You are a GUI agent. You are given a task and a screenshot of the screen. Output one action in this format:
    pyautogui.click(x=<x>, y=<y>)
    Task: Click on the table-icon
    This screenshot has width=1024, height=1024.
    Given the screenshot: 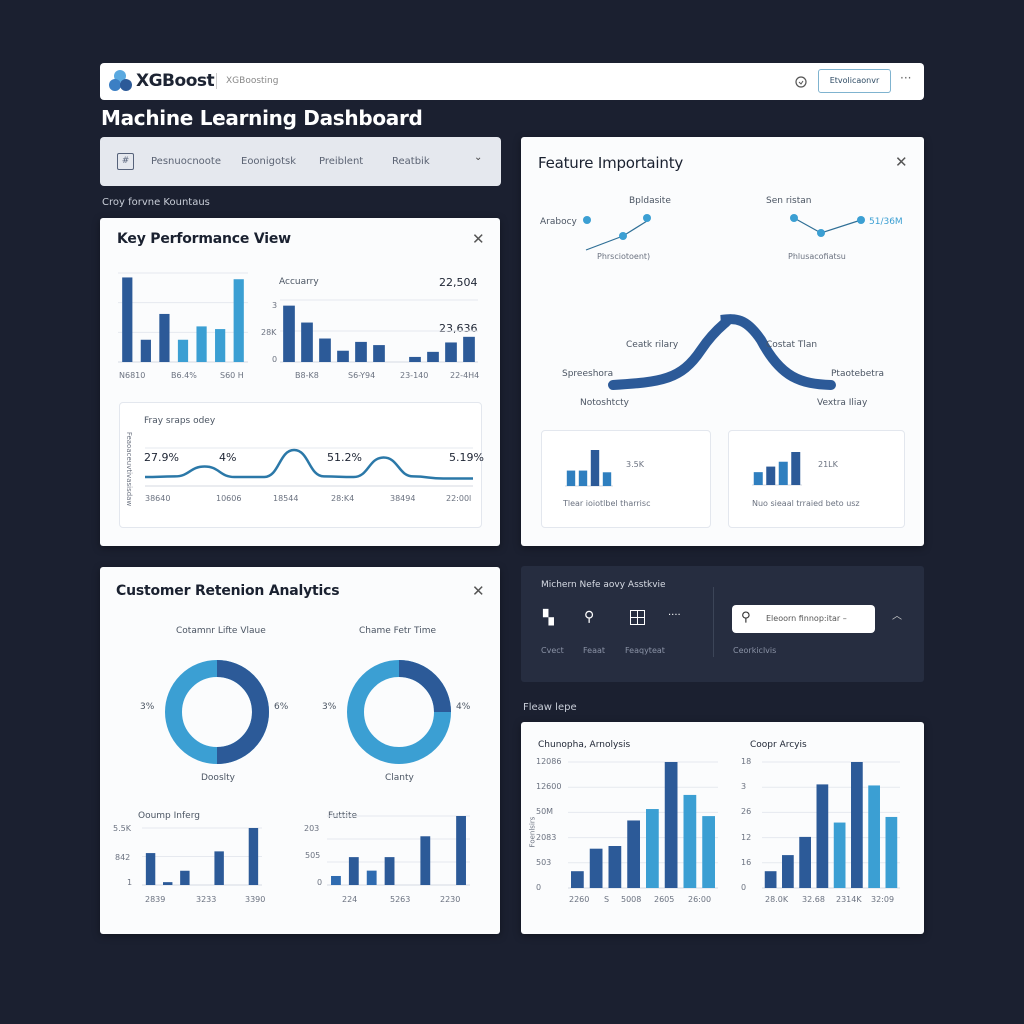 What is the action you would take?
    pyautogui.click(x=637, y=617)
    